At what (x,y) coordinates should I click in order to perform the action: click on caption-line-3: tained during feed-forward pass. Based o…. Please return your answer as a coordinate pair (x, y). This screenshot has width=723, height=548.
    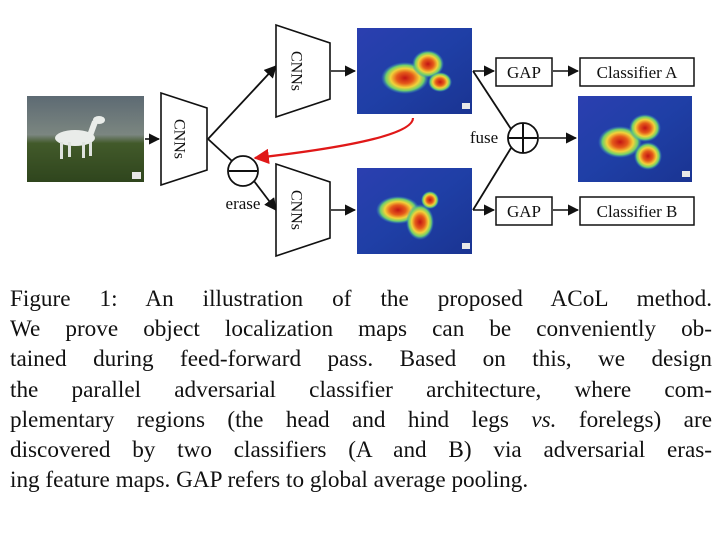
    Looking at the image, I should click on (361, 359).